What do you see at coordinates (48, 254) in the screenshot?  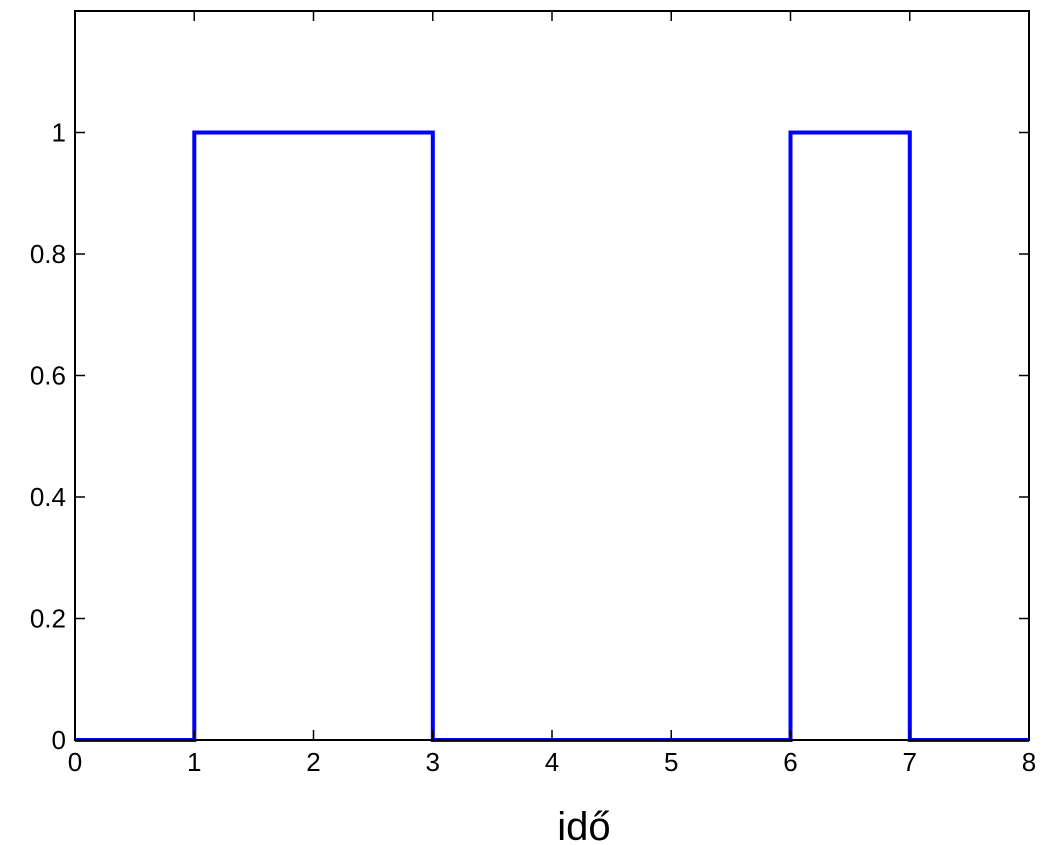 I see `y-tick-label: 0.8` at bounding box center [48, 254].